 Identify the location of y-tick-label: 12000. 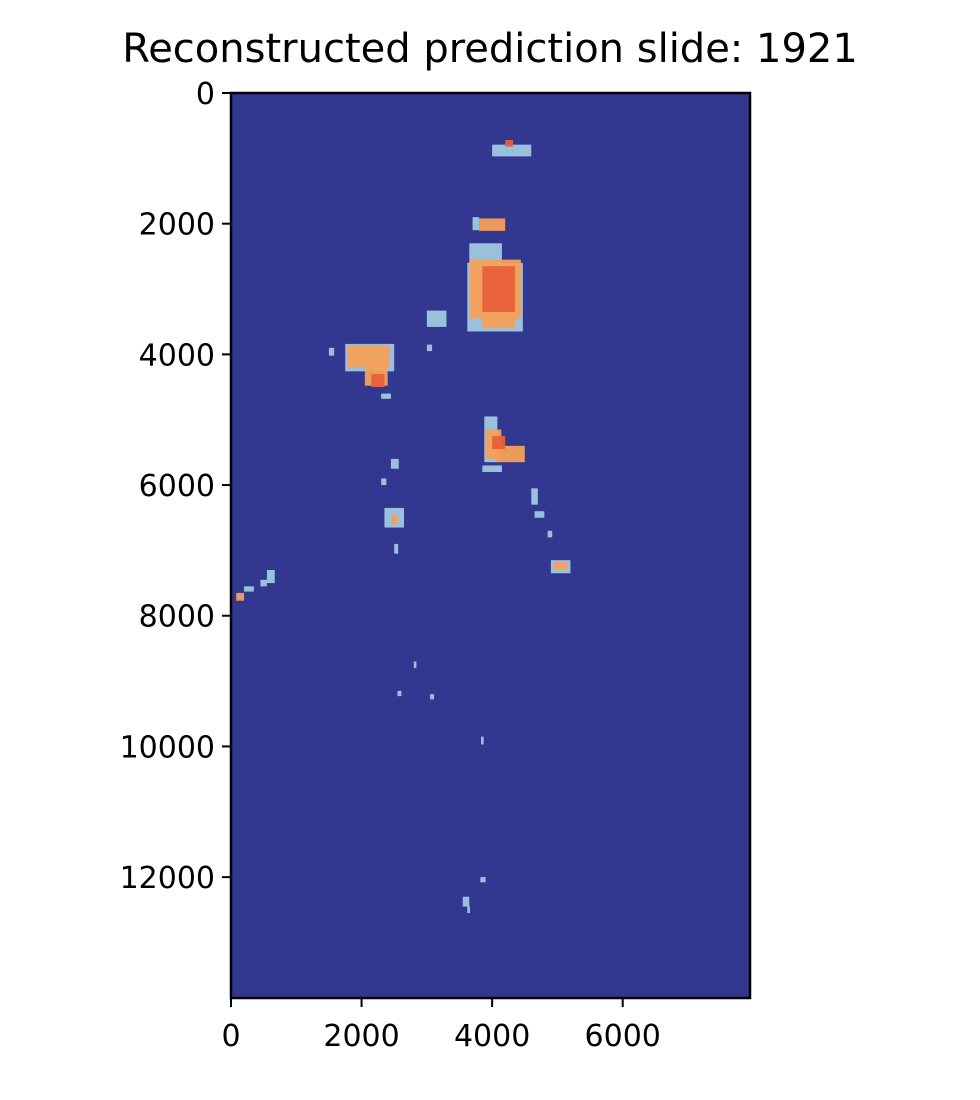
(167, 878).